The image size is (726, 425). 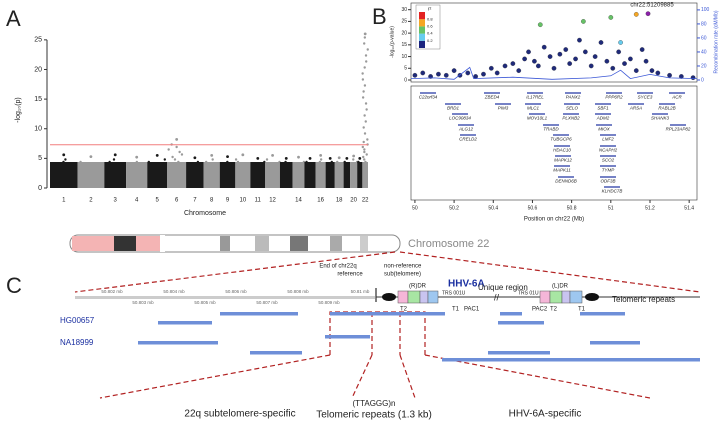 I want to click on ruler-tick-label: 50.805 mb, so click(x=205, y=302).